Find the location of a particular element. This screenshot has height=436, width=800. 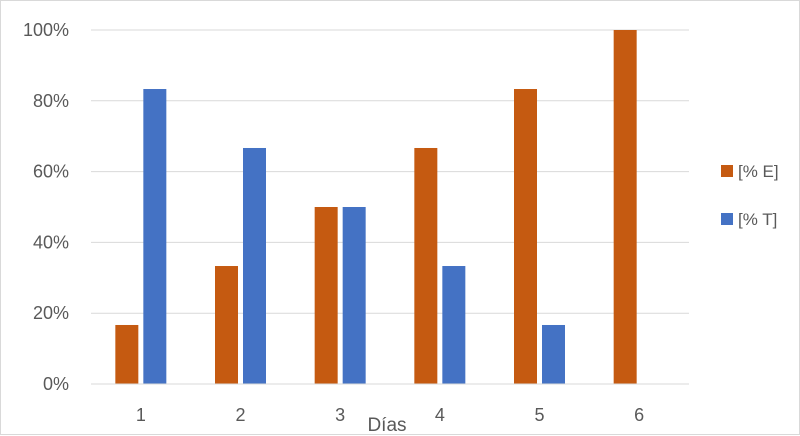

y-tick-label: 100% is located at coordinates (46, 30).